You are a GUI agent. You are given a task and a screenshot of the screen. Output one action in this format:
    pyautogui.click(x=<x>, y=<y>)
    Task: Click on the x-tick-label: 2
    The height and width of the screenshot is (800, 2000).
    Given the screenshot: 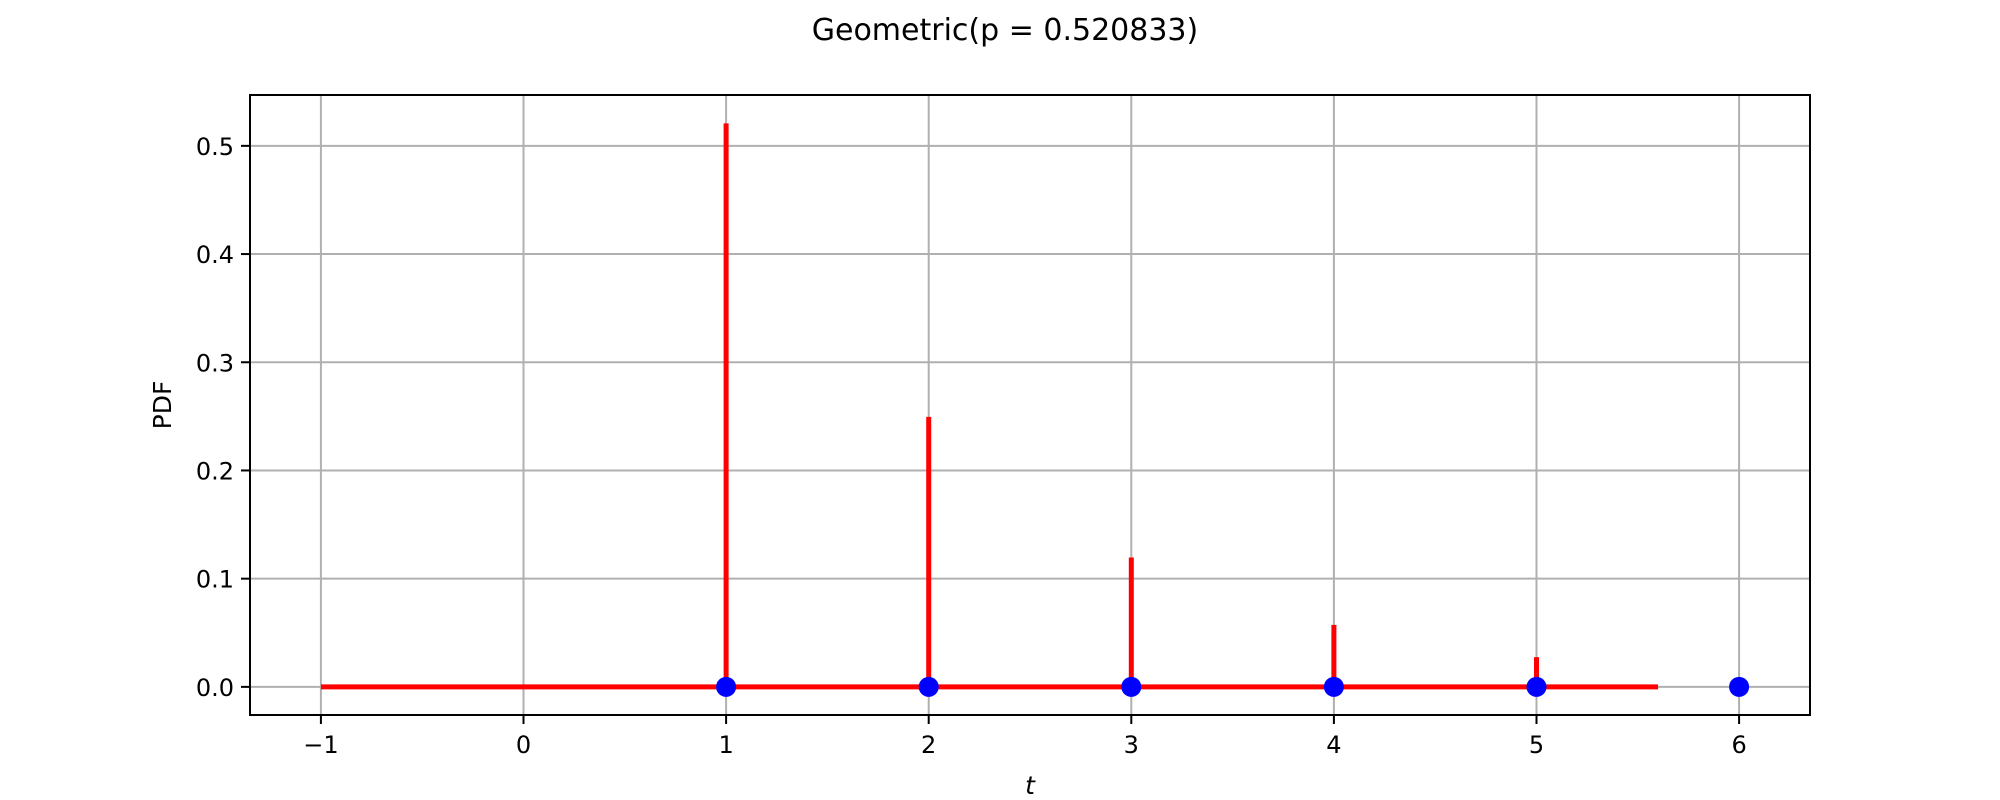 What is the action you would take?
    pyautogui.click(x=928, y=745)
    